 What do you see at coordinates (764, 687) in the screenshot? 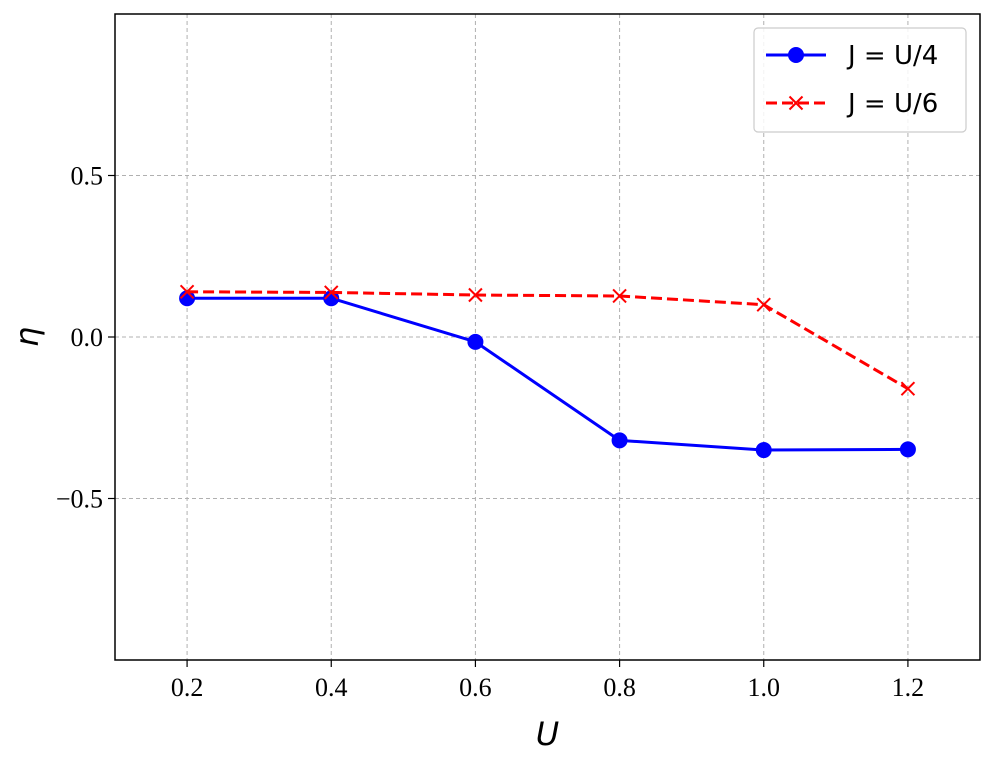
I see `x-tick-label: 1.0` at bounding box center [764, 687].